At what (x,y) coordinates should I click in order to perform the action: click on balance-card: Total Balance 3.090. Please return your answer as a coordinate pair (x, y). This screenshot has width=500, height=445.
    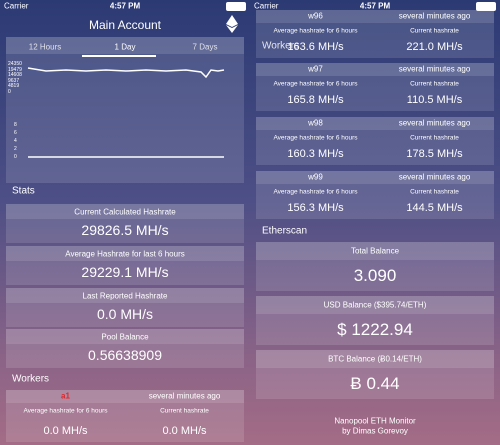
    Looking at the image, I should click on (375, 266).